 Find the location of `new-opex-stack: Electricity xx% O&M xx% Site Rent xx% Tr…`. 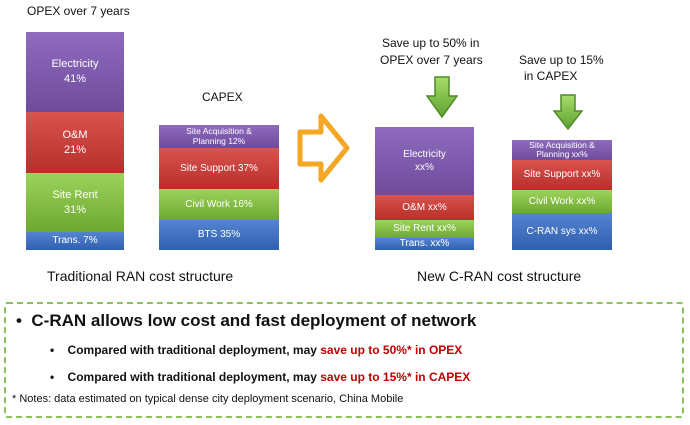

new-opex-stack: Electricity xx% O&M xx% Site Rent xx% Tr… is located at coordinates (424, 188).